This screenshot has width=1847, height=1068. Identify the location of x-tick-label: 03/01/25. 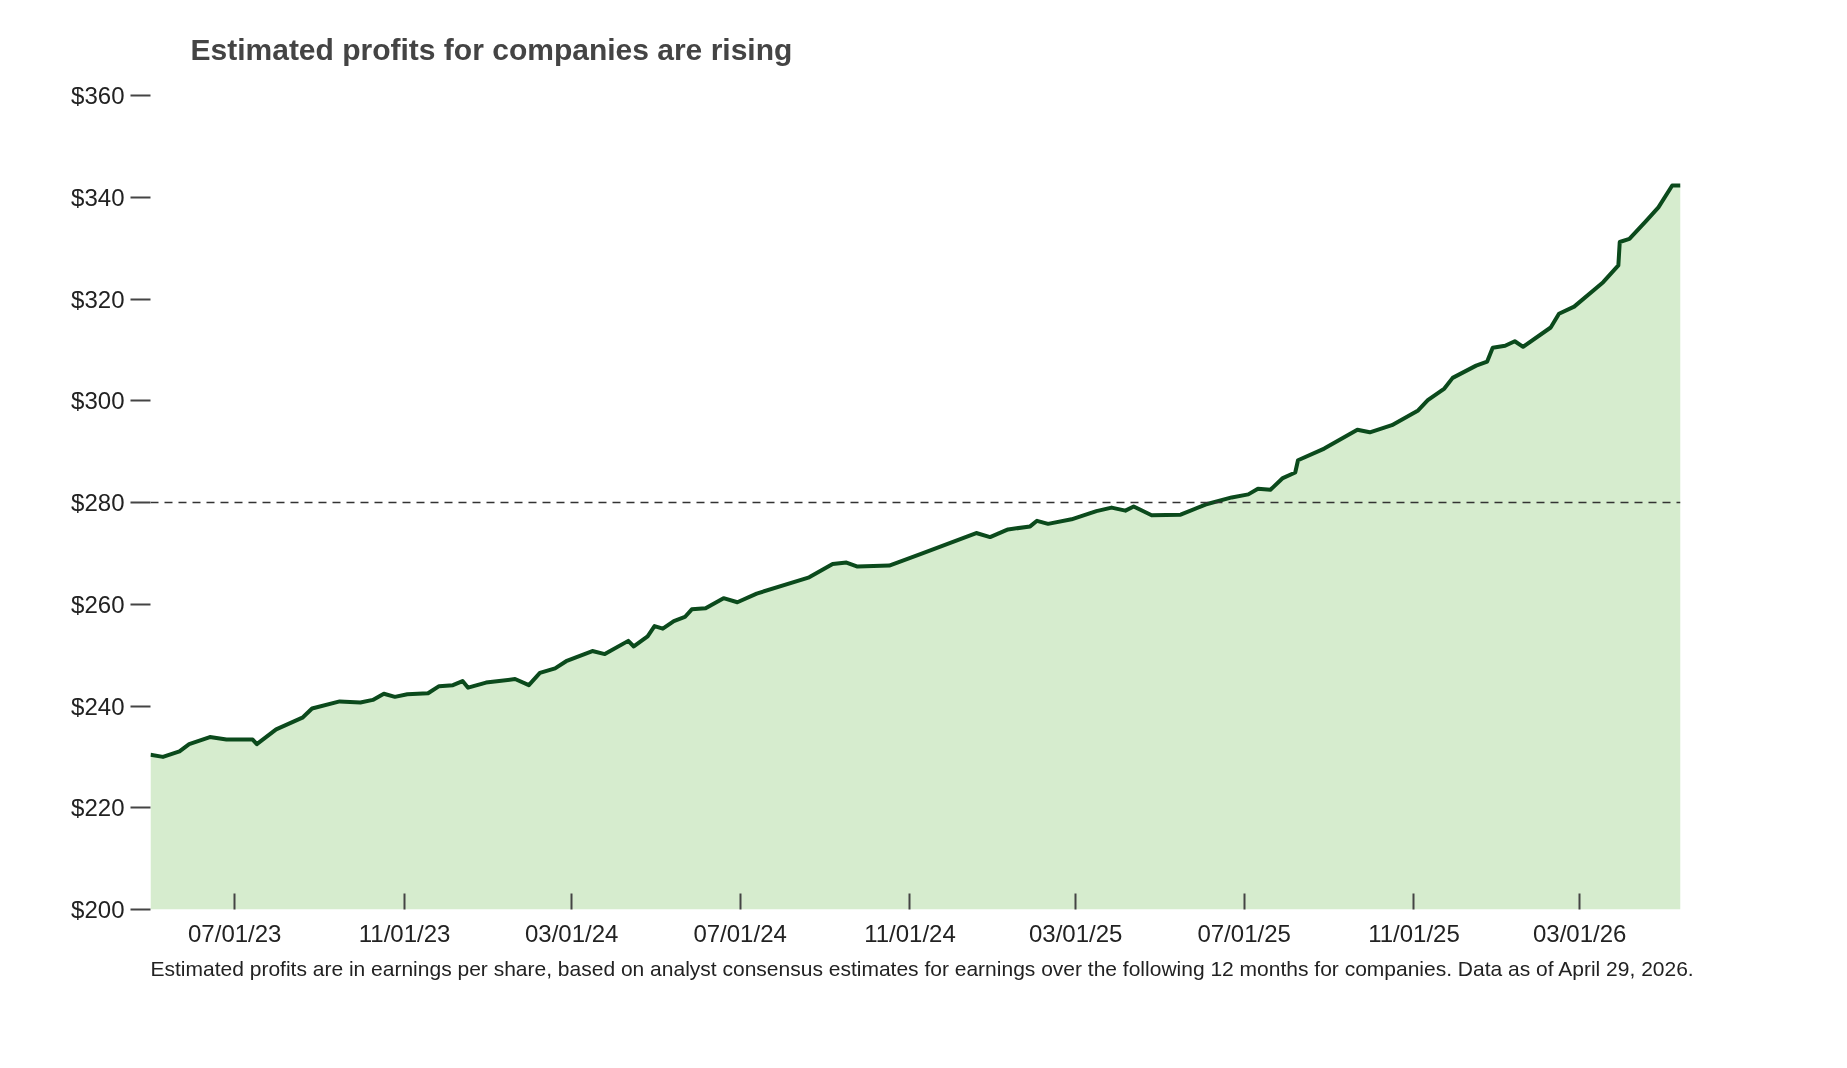
(1075, 933).